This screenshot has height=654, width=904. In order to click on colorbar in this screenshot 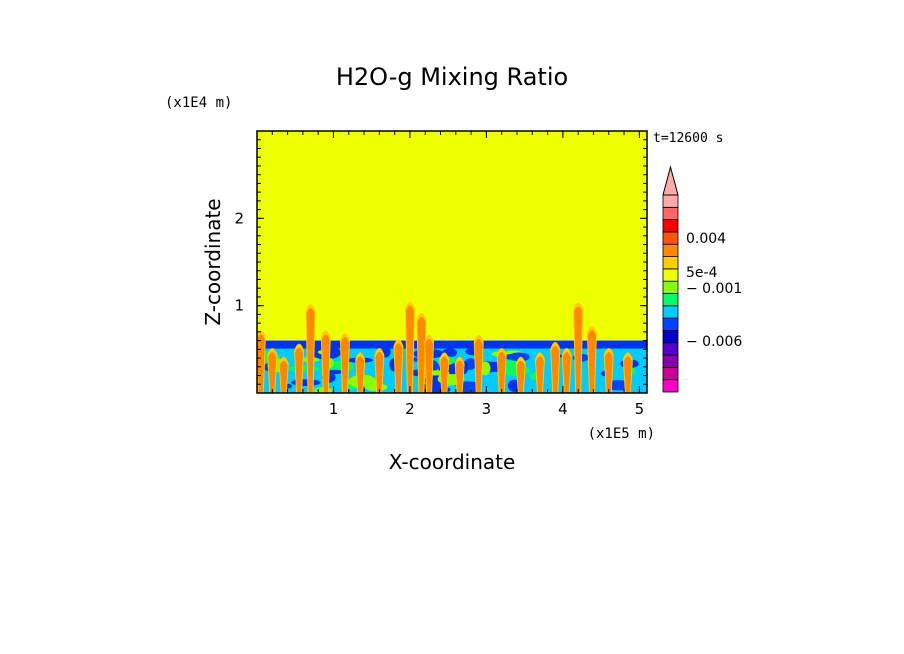, I will do `click(670, 279)`.